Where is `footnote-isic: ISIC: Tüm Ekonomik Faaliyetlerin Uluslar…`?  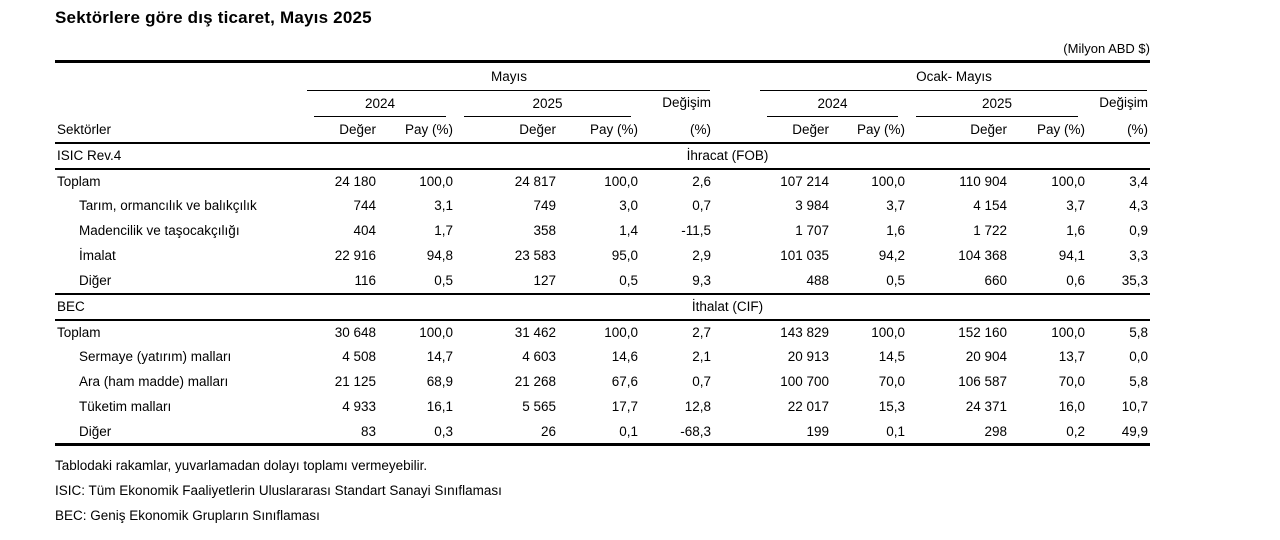 footnote-isic: ISIC: Tüm Ekonomik Faaliyetlerin Uluslar… is located at coordinates (278, 490).